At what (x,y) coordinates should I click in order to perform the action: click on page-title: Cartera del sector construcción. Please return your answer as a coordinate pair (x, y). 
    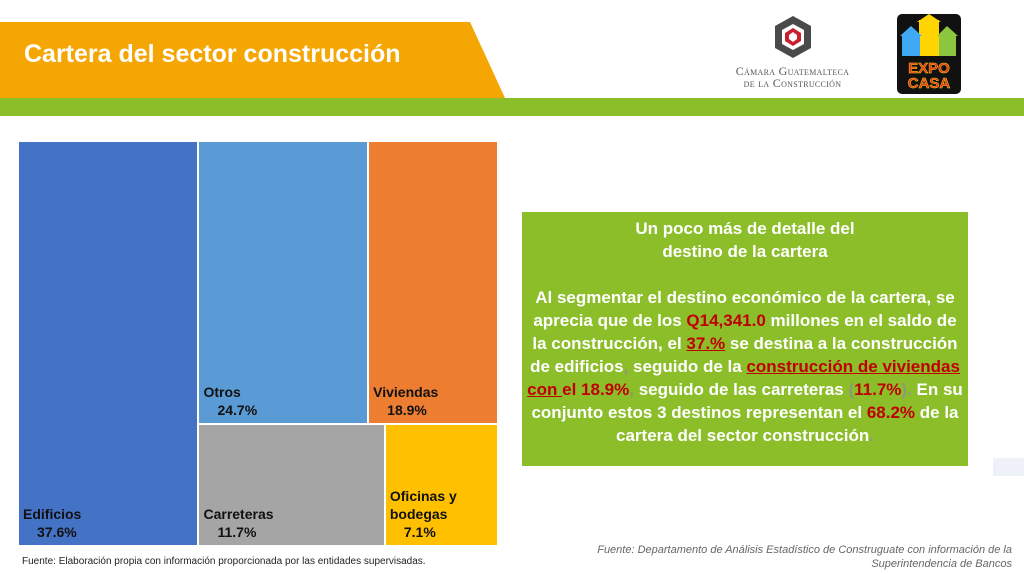
    Looking at the image, I should click on (212, 54).